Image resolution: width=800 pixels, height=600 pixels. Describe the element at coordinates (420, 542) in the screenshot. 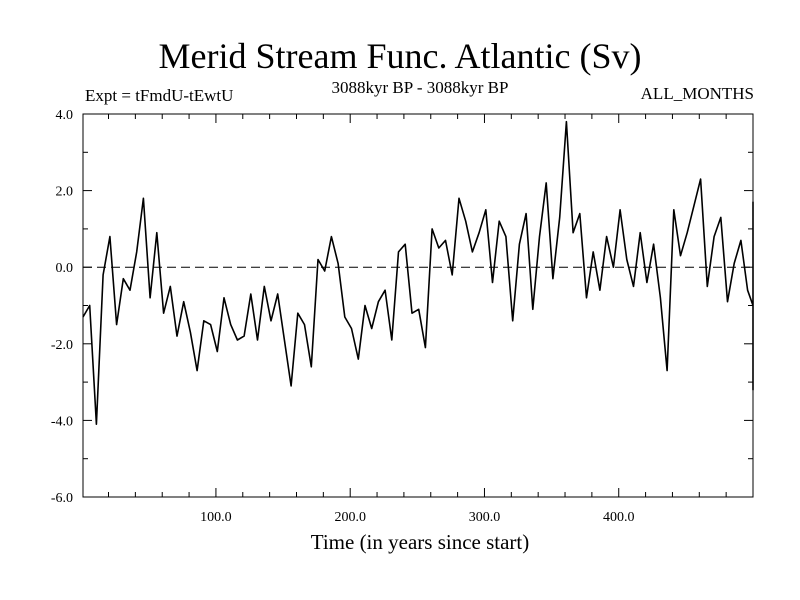

I see `x-axis-title: Time (in years since start)` at that location.